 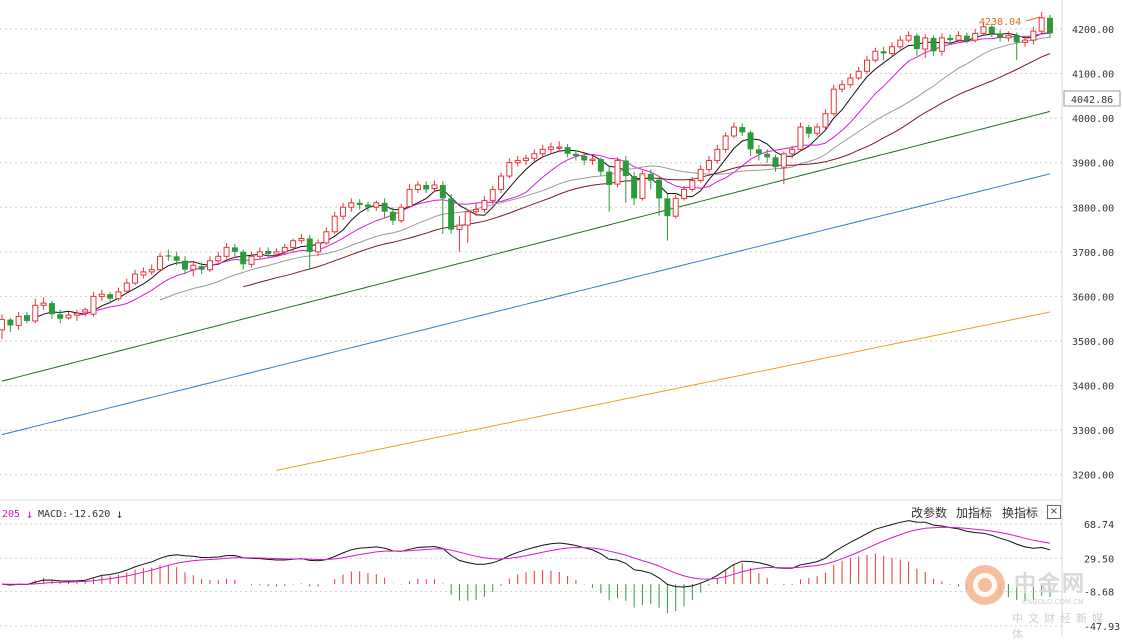 What do you see at coordinates (1093, 387) in the screenshot?
I see `y-tick-label: 3400.00` at bounding box center [1093, 387].